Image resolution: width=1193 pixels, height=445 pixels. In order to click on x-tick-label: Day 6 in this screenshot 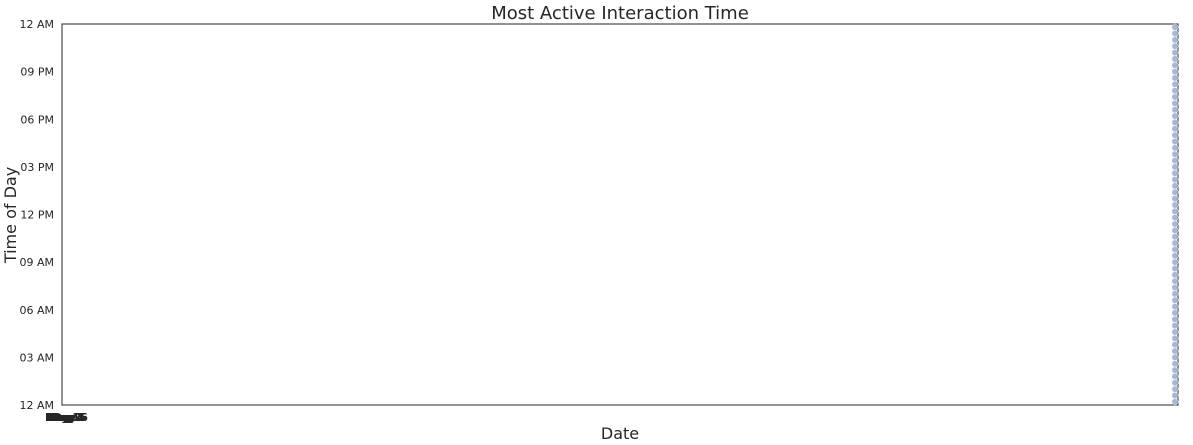, I will do `click(70, 417)`.